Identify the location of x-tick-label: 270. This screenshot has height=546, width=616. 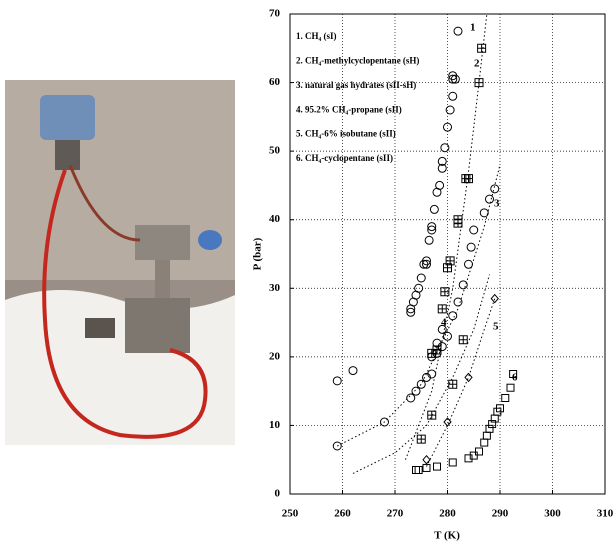
(395, 514).